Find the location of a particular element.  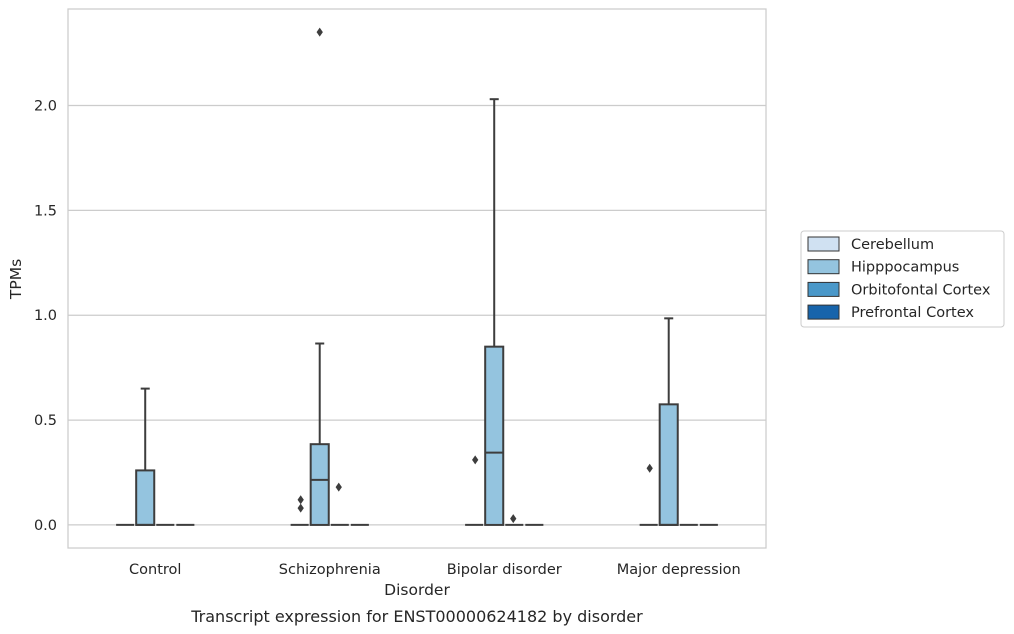

y-tick-label: 0.0 is located at coordinates (45, 526).